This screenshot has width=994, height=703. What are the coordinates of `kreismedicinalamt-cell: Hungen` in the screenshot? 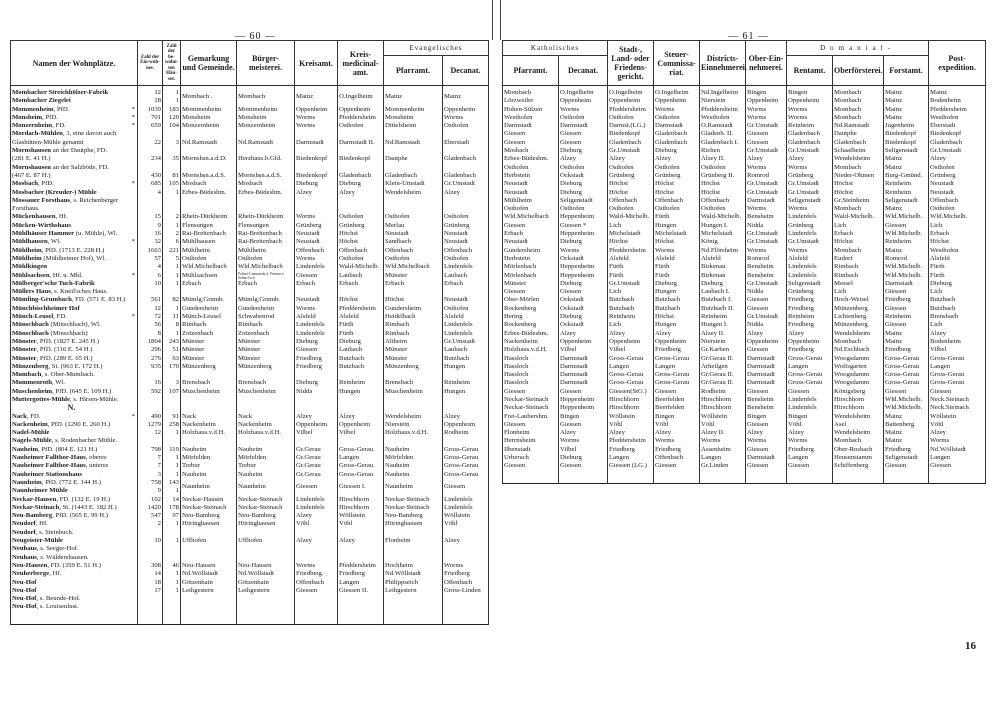 It's located at (360, 391).